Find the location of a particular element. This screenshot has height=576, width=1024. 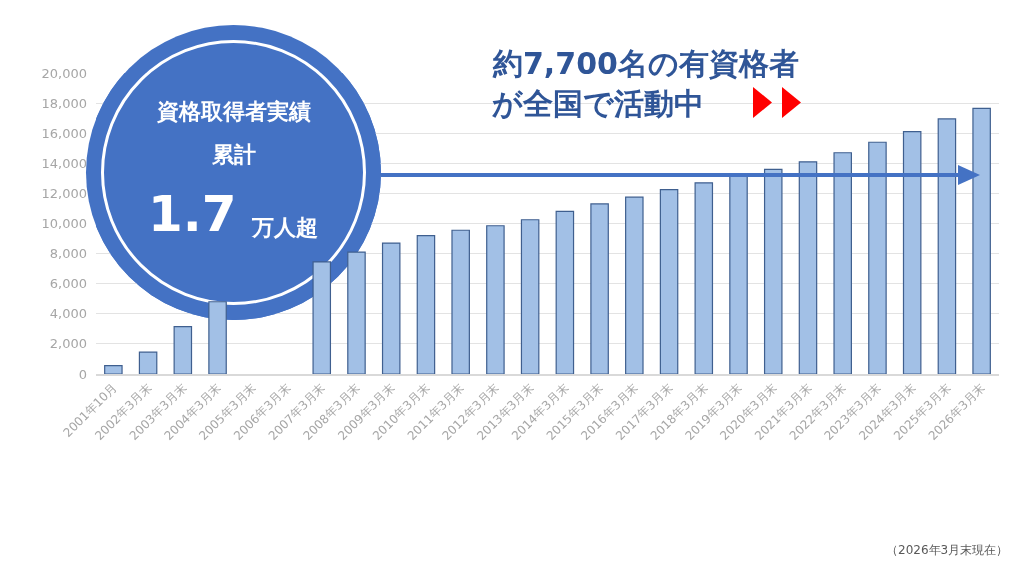

y-tick-label: 4,000 is located at coordinates (68, 314).